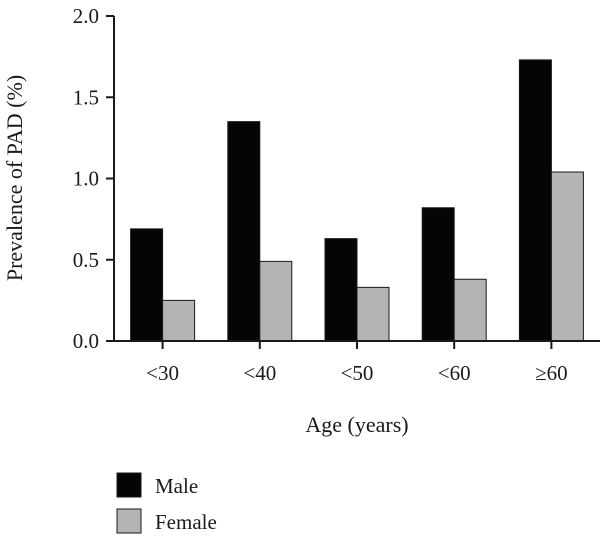 The width and height of the screenshot is (600, 539). Describe the element at coordinates (86, 341) in the screenshot. I see `y-tick-label: 0.0` at that location.